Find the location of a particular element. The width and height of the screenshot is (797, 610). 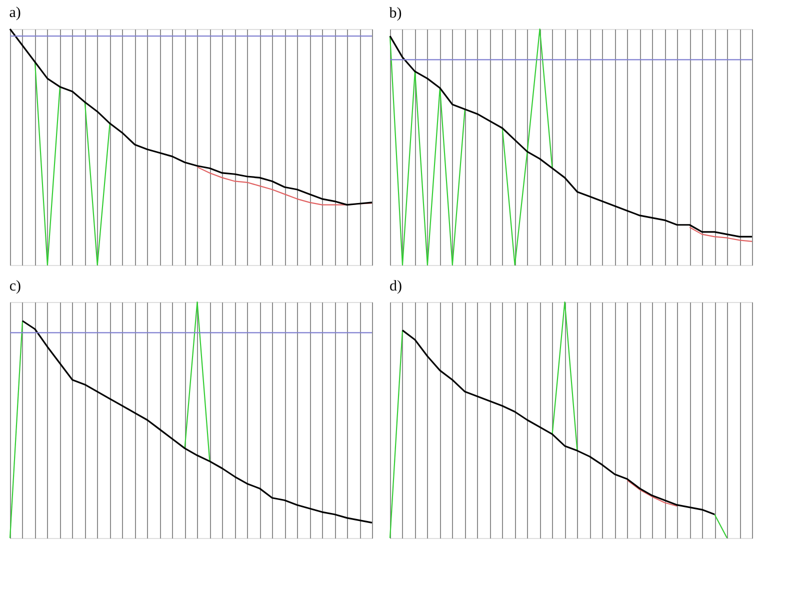

chart-title: d) is located at coordinates (395, 286).